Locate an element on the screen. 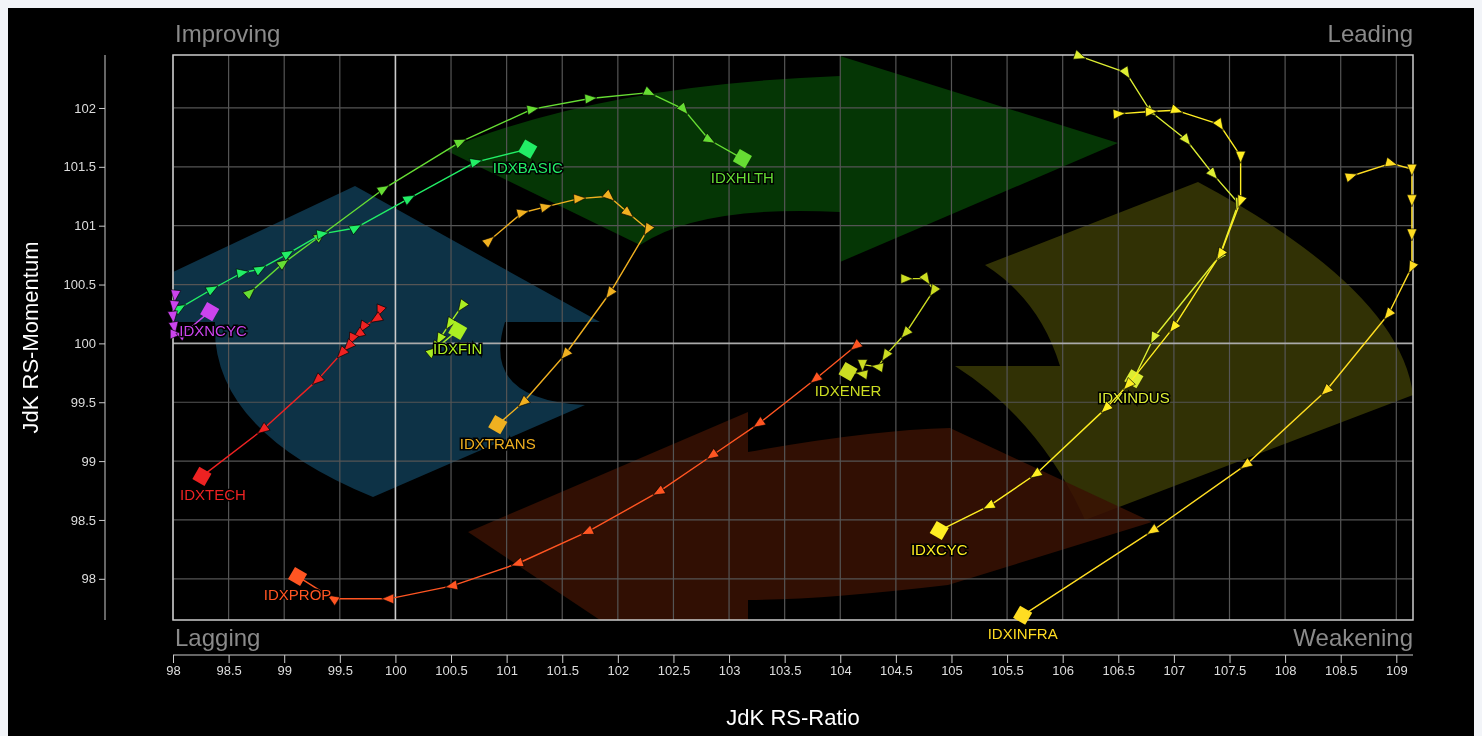  text: Leading is located at coordinates (1370, 33).